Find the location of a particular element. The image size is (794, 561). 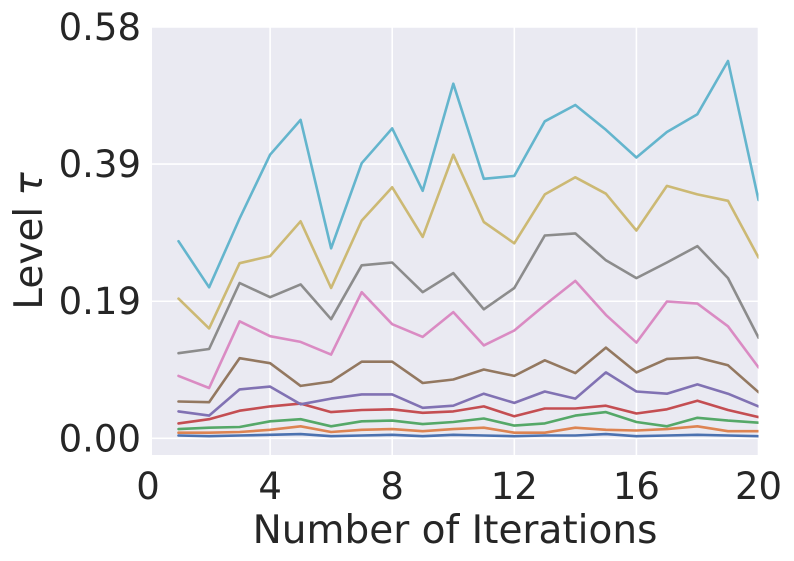

series-line-red is located at coordinates (468, 412).